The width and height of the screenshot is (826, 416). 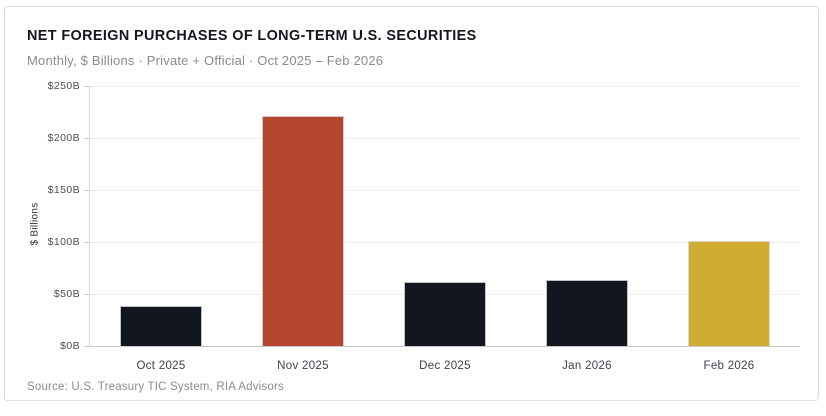 I want to click on y-tick-label: $250B, so click(x=63, y=86).